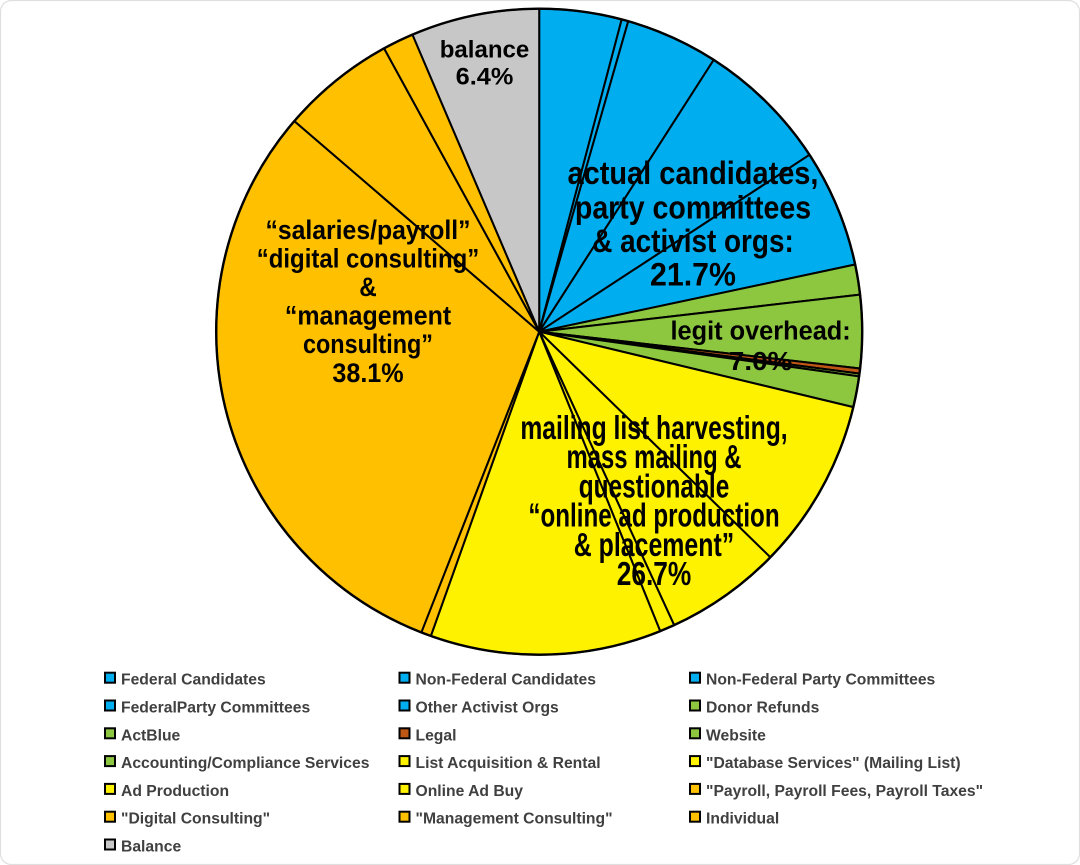  Describe the element at coordinates (367, 373) in the screenshot. I see `svg-text: 38.1%` at that location.